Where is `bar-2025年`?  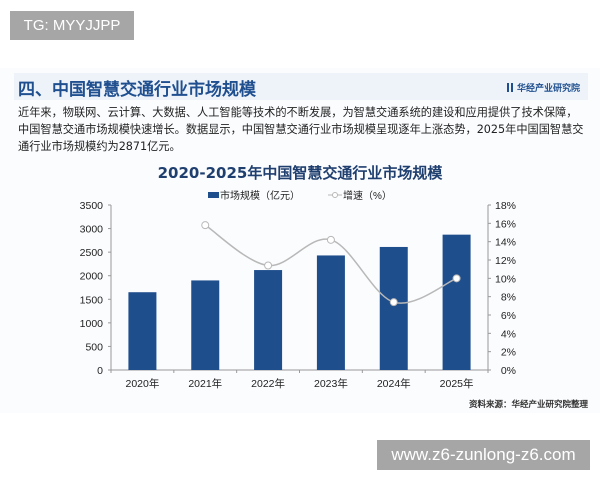
bar-2025年 is located at coordinates (456, 302).